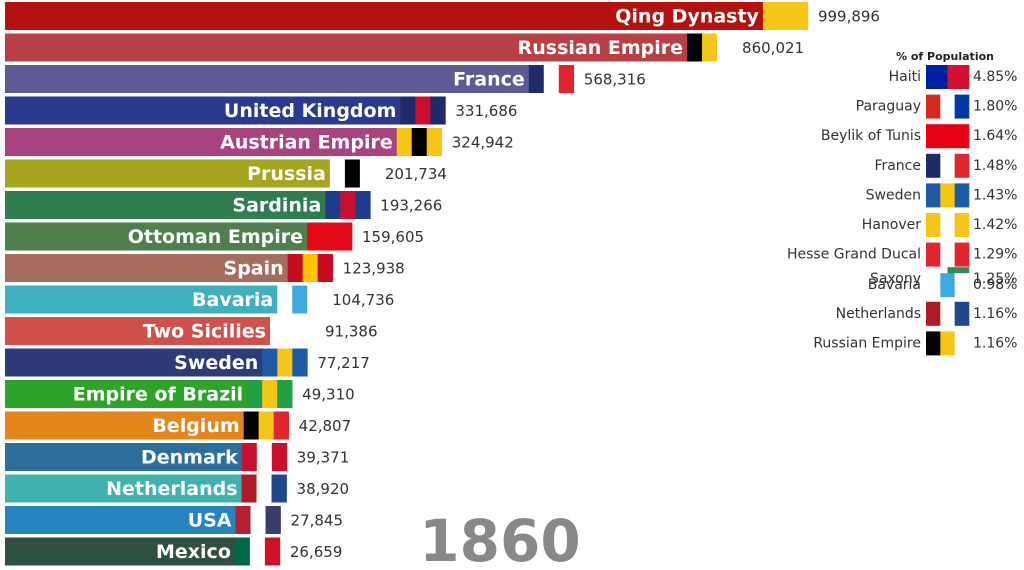 The width and height of the screenshot is (1024, 570). Describe the element at coordinates (325, 426) in the screenshot. I see `value-label: 42,807` at that location.